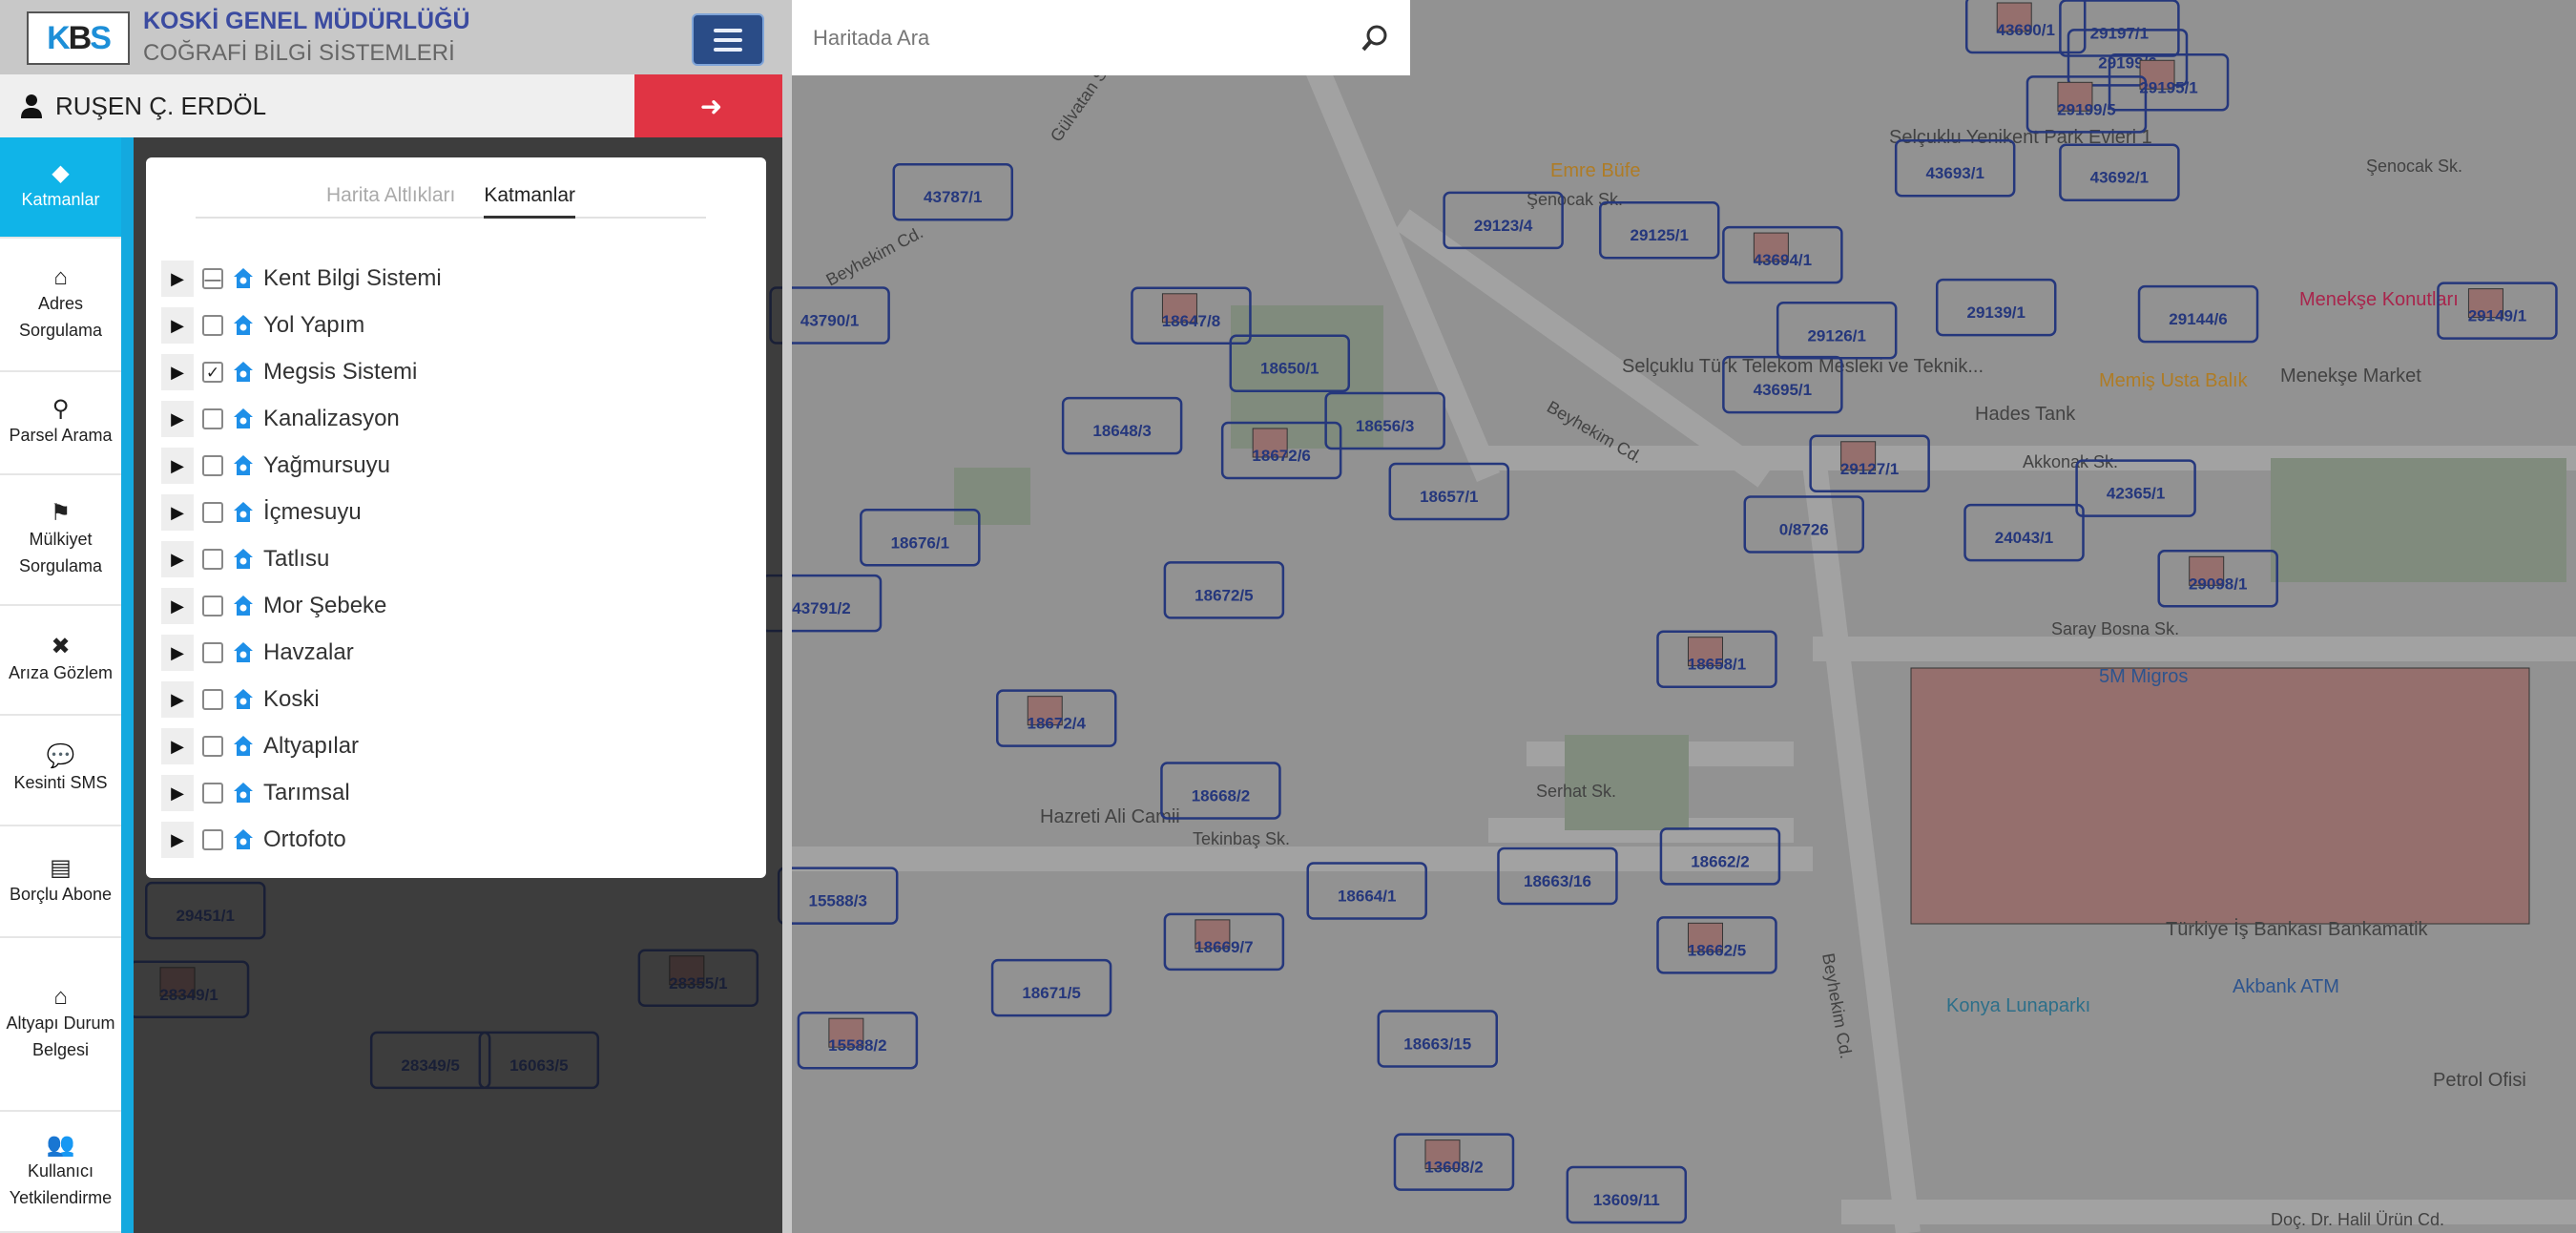 The image size is (2576, 1233). Describe the element at coordinates (2497, 311) in the screenshot. I see `parcel: 29149/1` at that location.